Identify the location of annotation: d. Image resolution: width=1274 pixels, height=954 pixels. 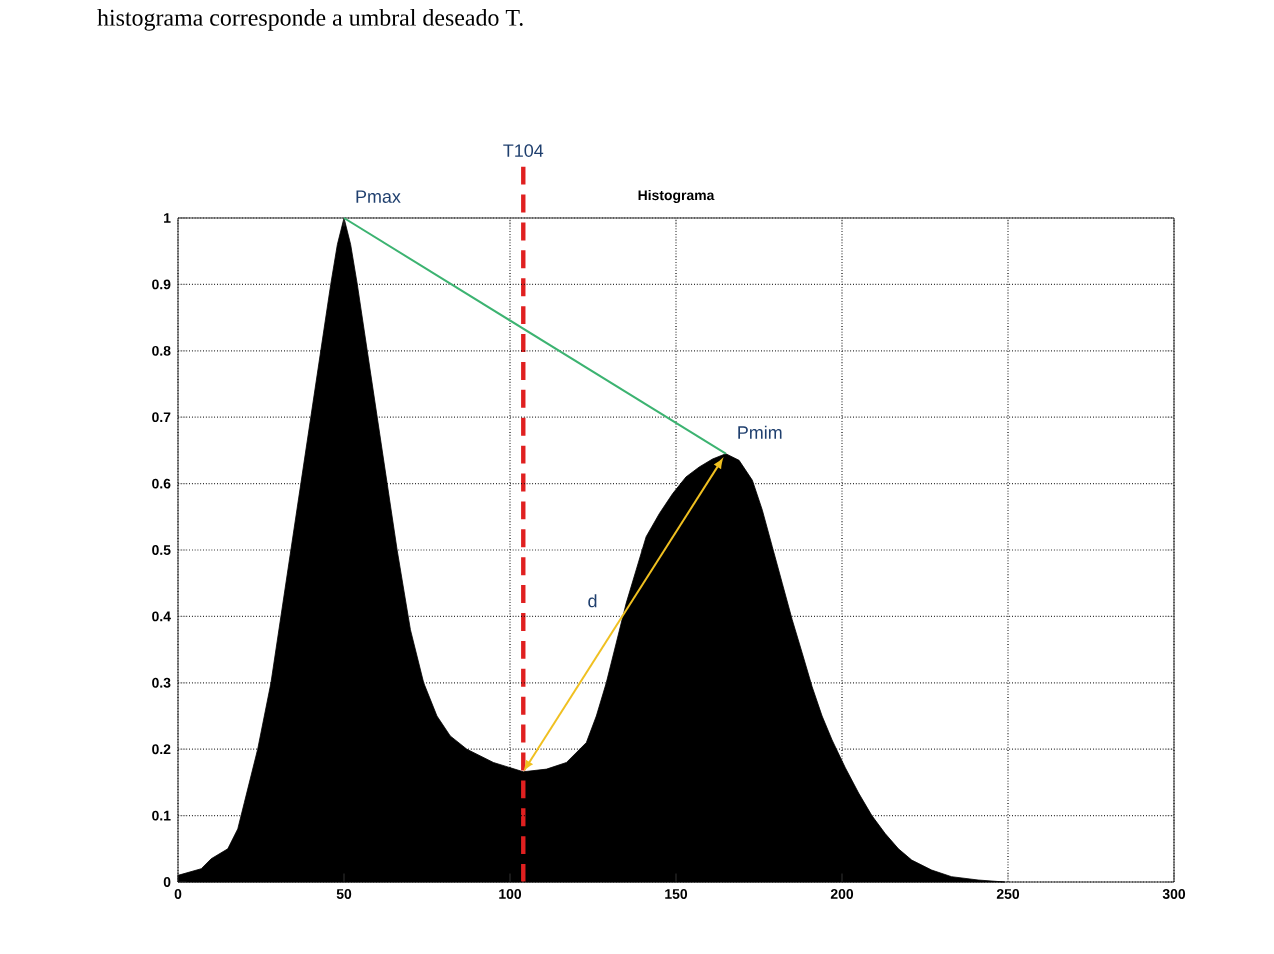
(592, 601).